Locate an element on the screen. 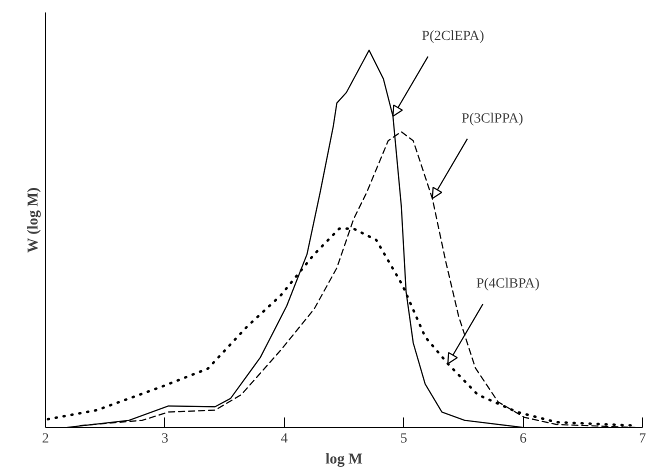 The height and width of the screenshot is (470, 652). x-tick-label: 3 is located at coordinates (164, 439).